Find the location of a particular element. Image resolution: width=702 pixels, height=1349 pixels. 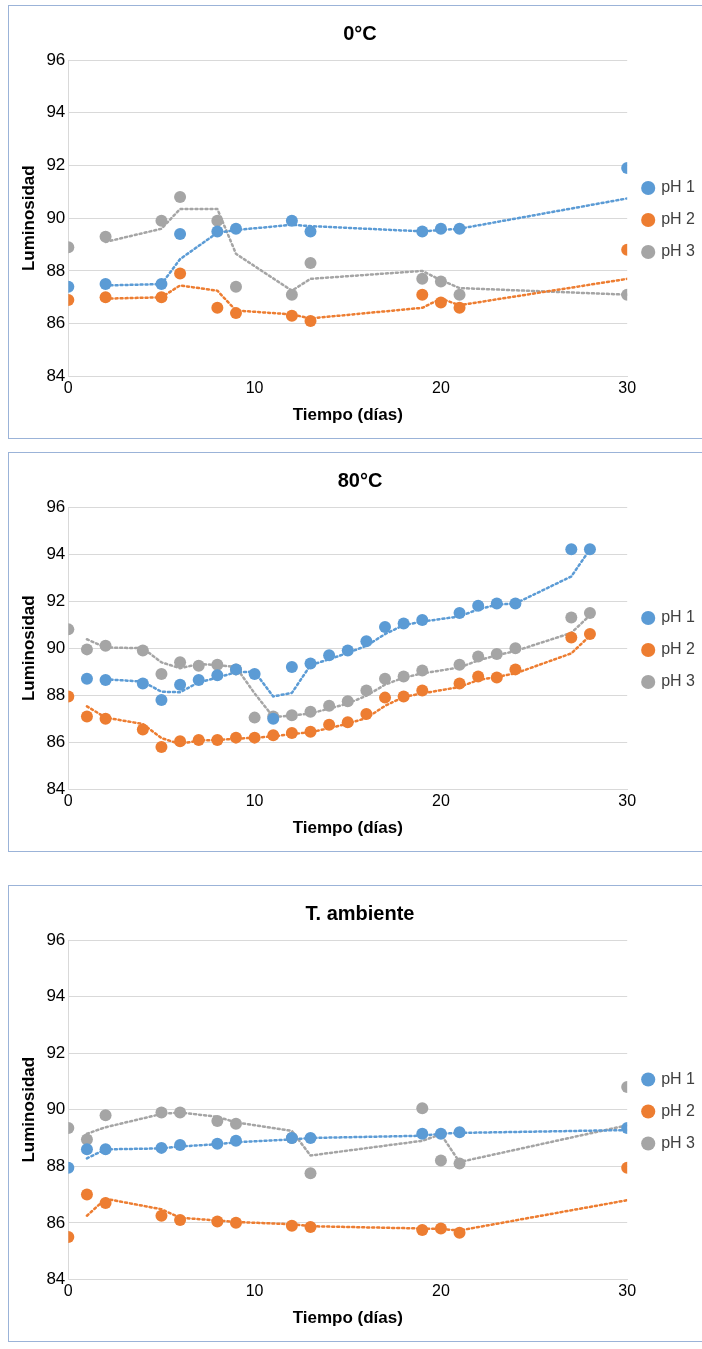

legend-label: pH 1 is located at coordinates (678, 187).